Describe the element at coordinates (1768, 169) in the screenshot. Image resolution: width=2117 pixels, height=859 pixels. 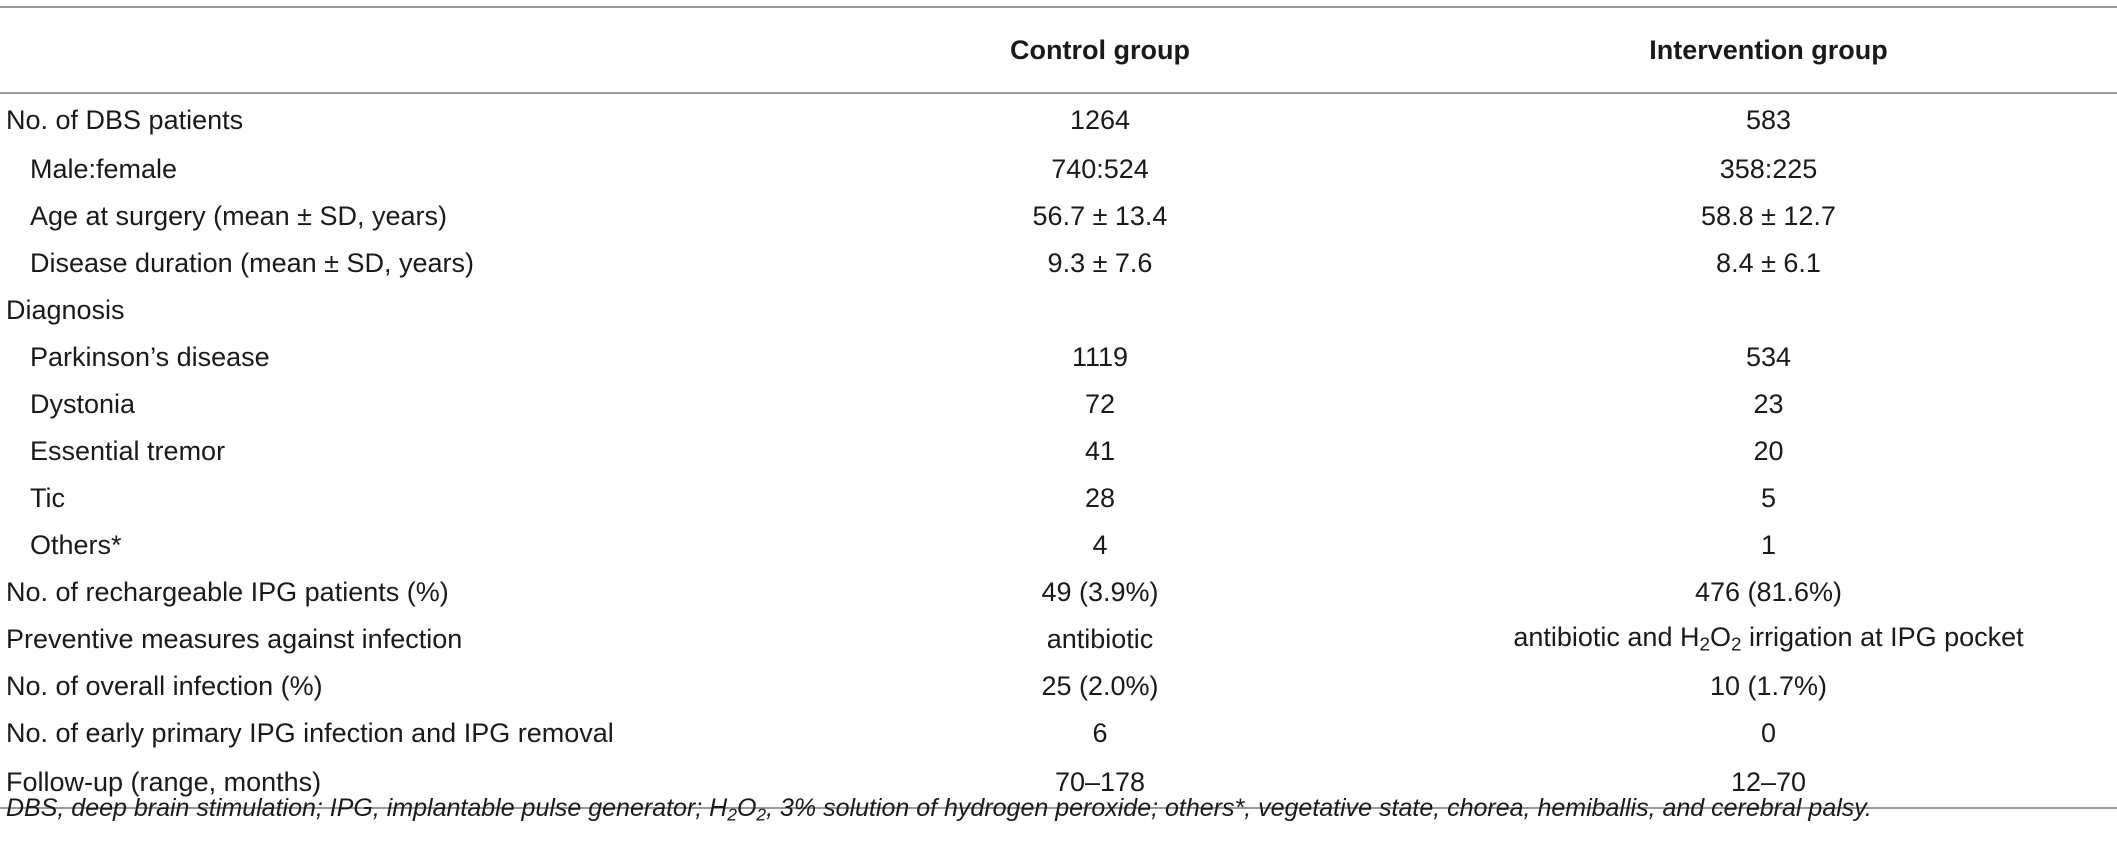
I see `intervention-value: 358:225` at that location.